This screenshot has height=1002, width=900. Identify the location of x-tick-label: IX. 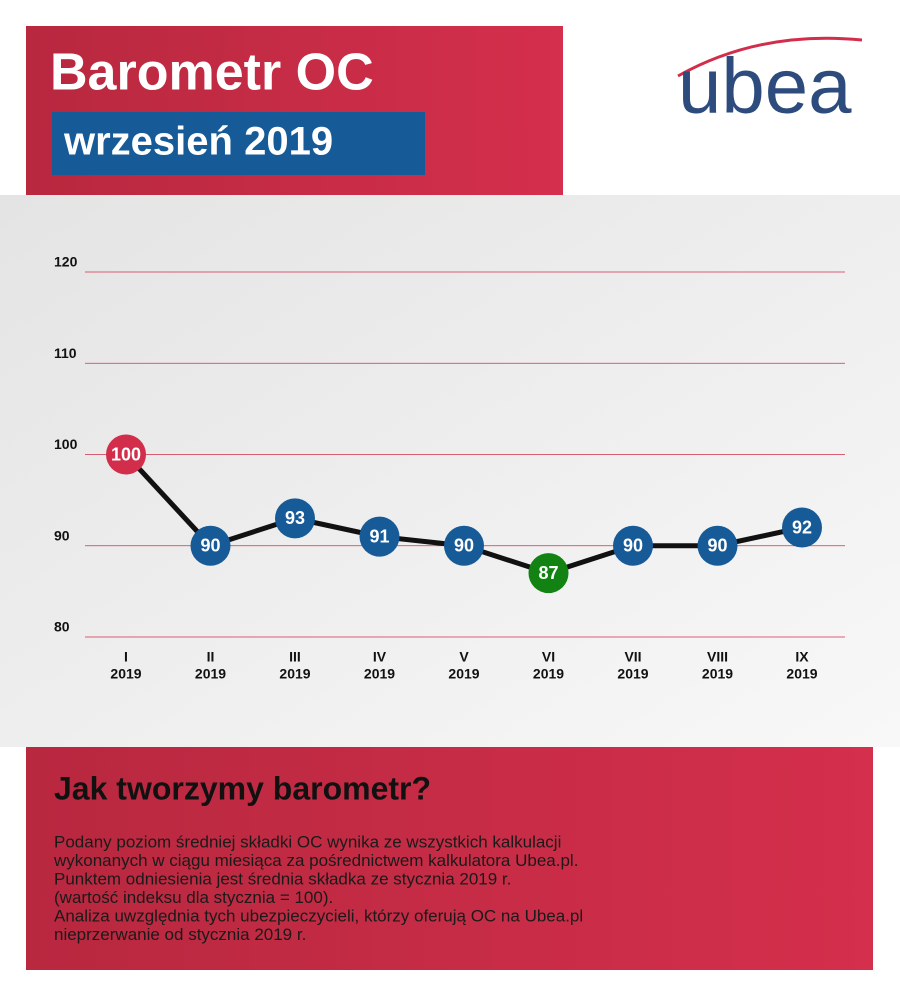
(802, 657).